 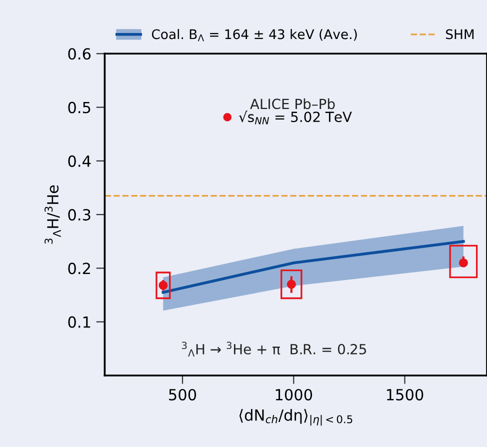 I want to click on legend-label: SHM, so click(x=460, y=34).